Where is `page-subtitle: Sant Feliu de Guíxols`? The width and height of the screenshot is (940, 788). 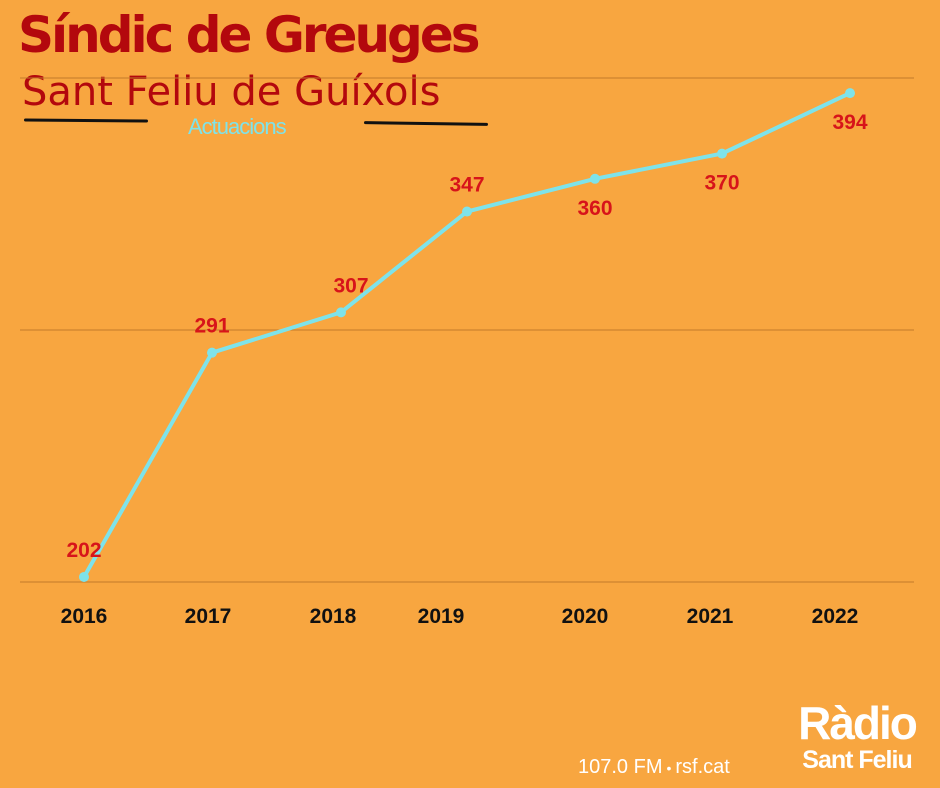
page-subtitle: Sant Feliu de Guíxols is located at coordinates (231, 92).